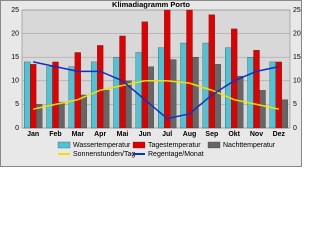  I want to click on x-tick-label: Sep, so click(211, 134).